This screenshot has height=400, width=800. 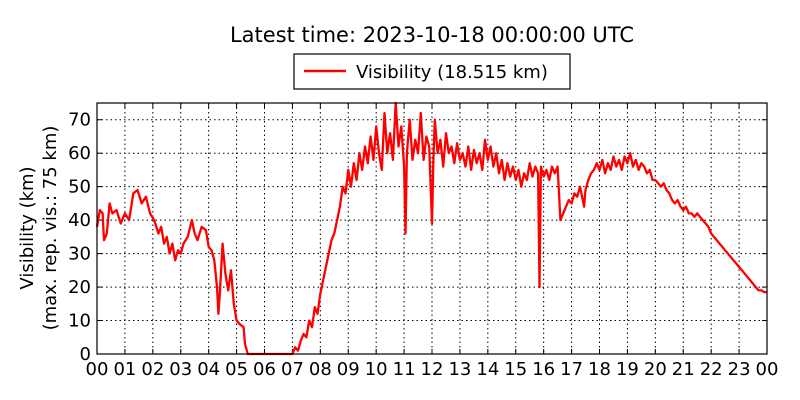 I want to click on x-tick-label: 23, so click(x=739, y=369).